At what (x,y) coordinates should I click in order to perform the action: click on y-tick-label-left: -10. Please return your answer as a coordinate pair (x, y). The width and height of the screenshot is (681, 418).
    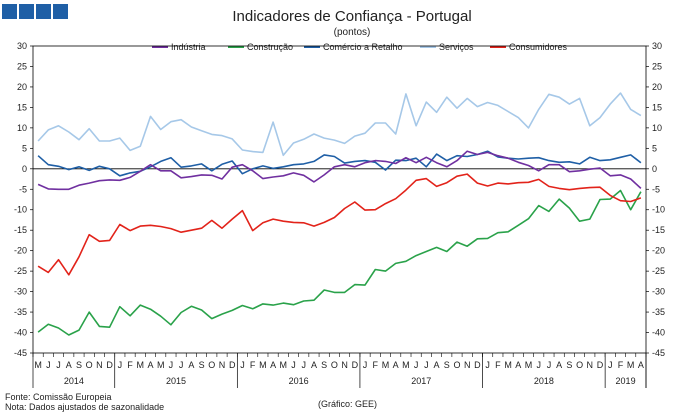
    Looking at the image, I should click on (20, 210).